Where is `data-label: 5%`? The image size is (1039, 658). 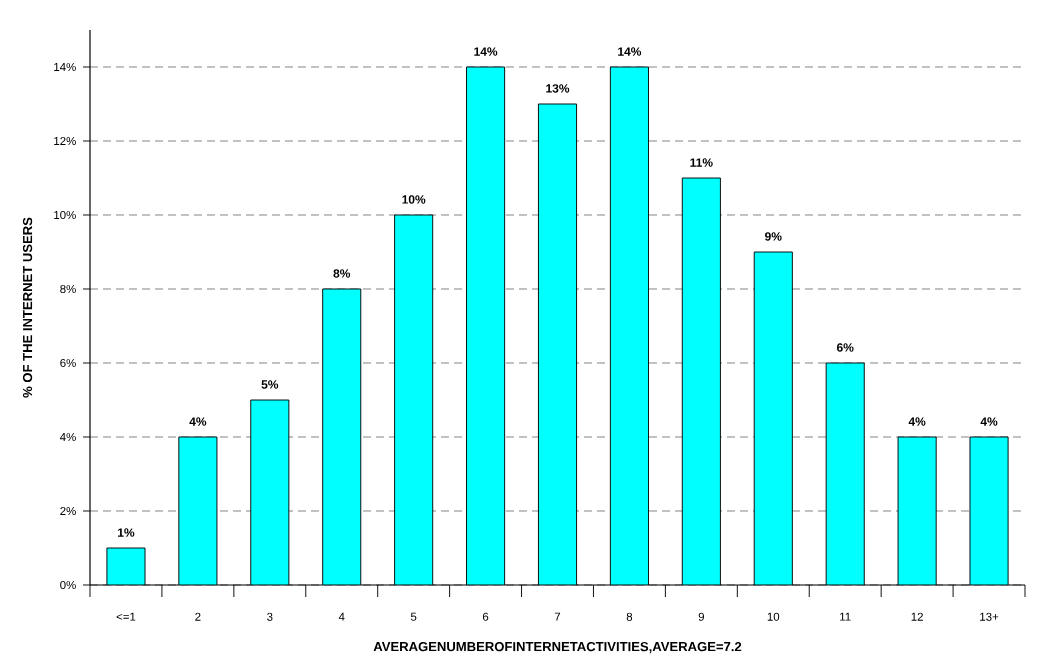
data-label: 5% is located at coordinates (270, 384).